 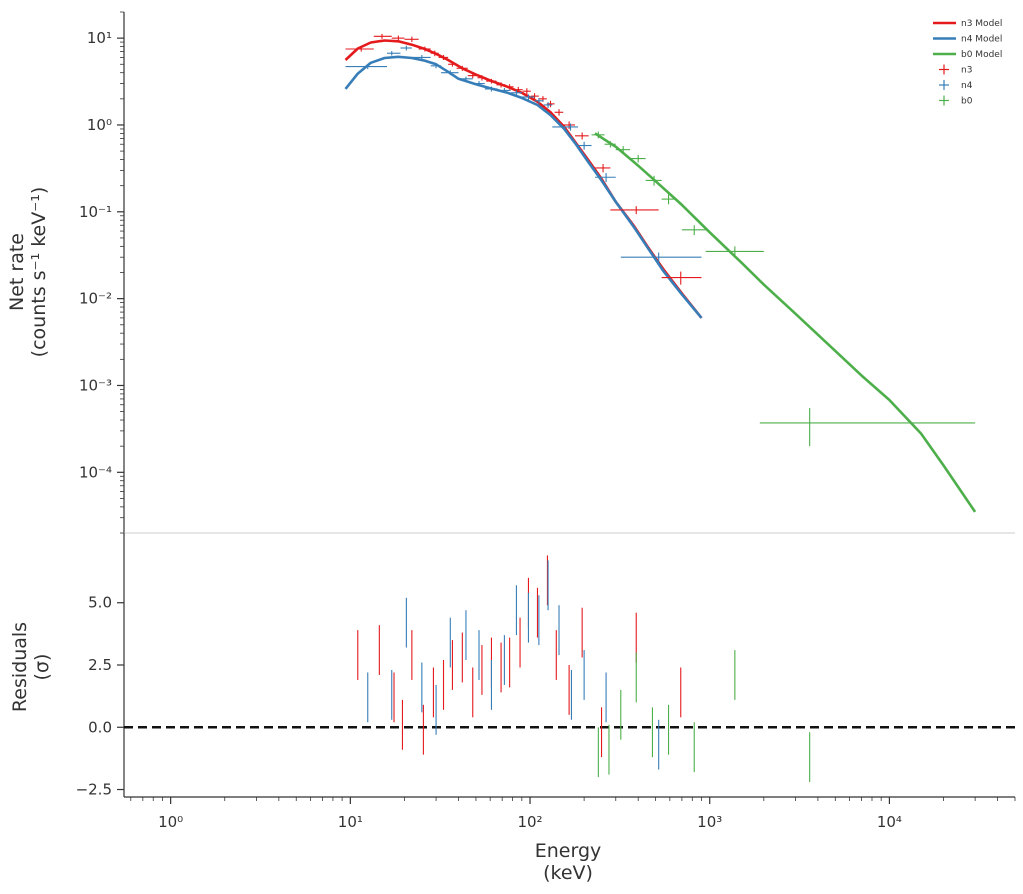 I want to click on energy-x-label-line: (keV), so click(x=568, y=873).